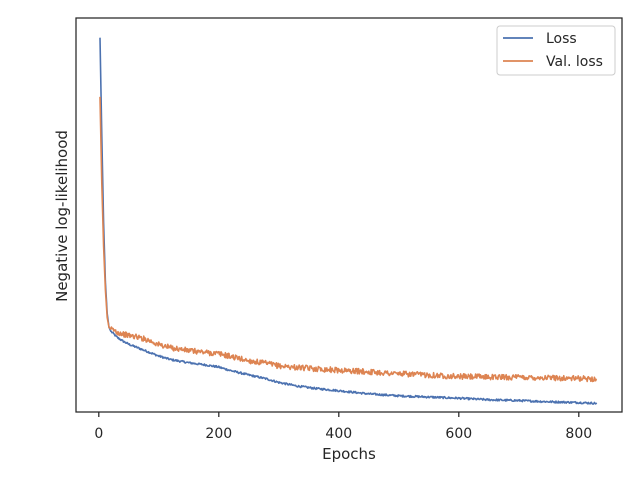 The width and height of the screenshot is (640, 480). I want to click on y-axis-label: Negative log-likelihood, so click(62, 216).